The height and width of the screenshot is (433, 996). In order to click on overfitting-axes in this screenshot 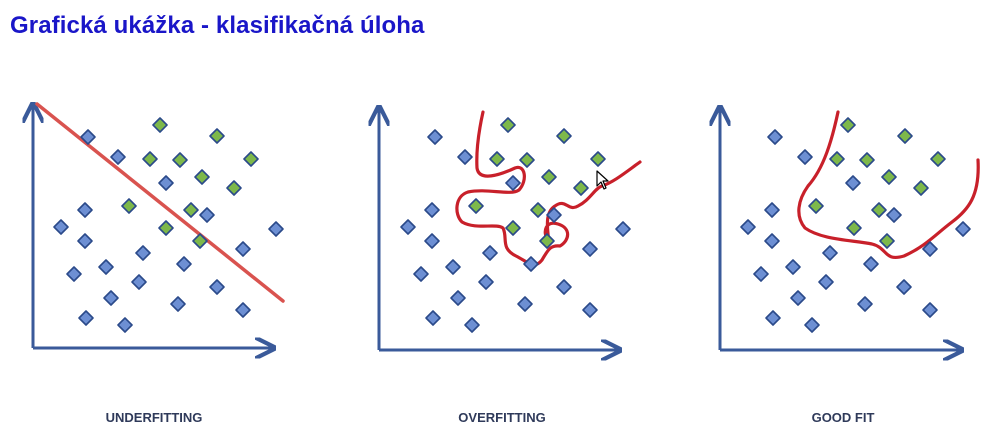, I will do `click(498, 229)`.